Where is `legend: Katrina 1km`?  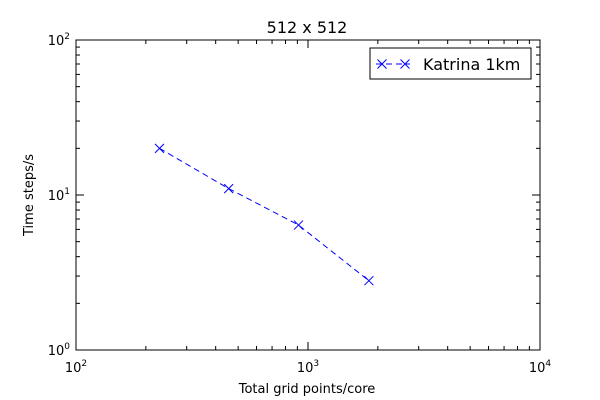 legend: Katrina 1km is located at coordinates (450, 63).